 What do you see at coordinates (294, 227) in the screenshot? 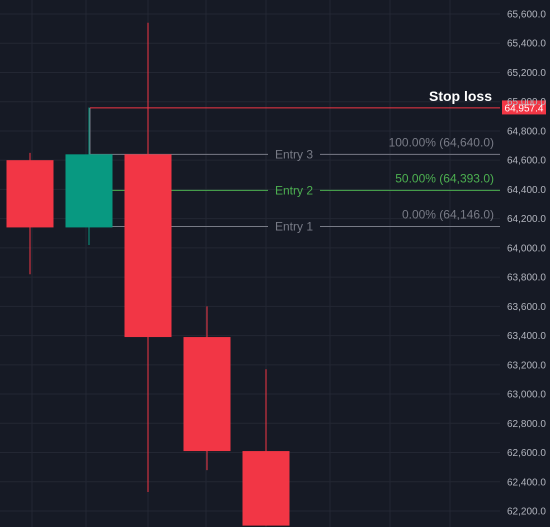
I see `entry-label: Entry 1` at bounding box center [294, 227].